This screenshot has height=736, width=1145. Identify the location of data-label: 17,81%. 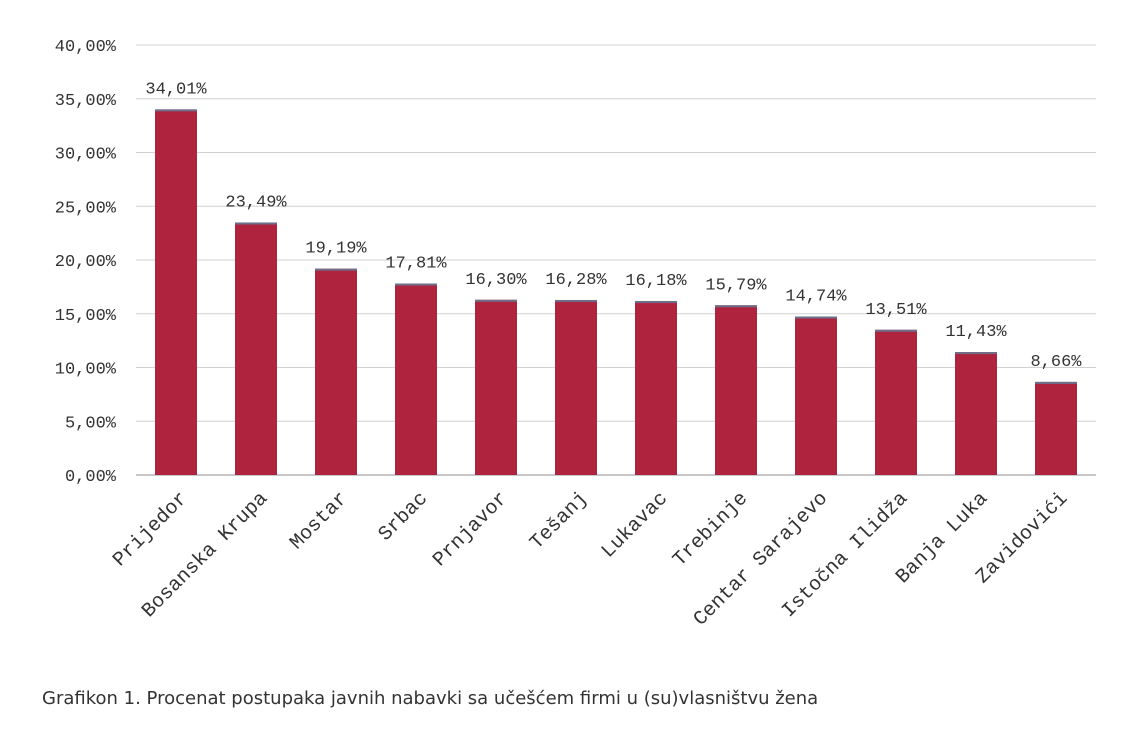
(416, 264).